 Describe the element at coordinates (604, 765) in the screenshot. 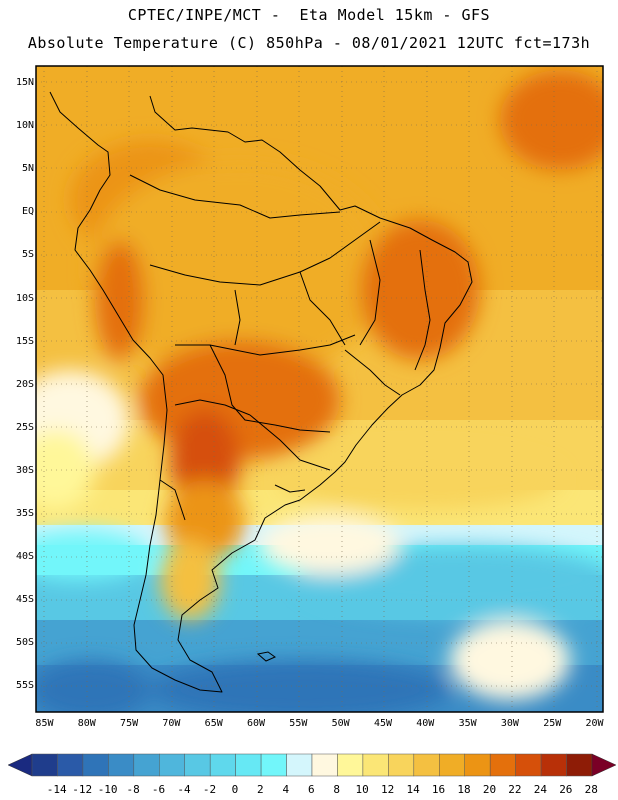

I see `colorbar-high-arrow` at that location.